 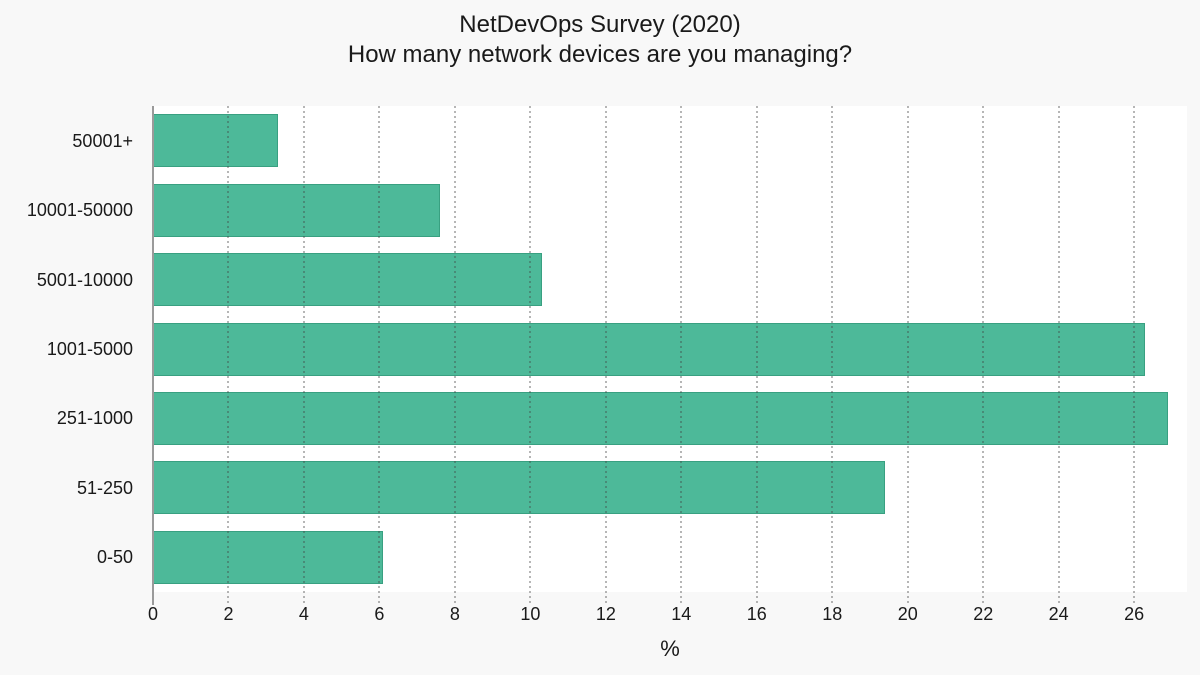 I want to click on x-tick-label: 18, so click(x=832, y=614).